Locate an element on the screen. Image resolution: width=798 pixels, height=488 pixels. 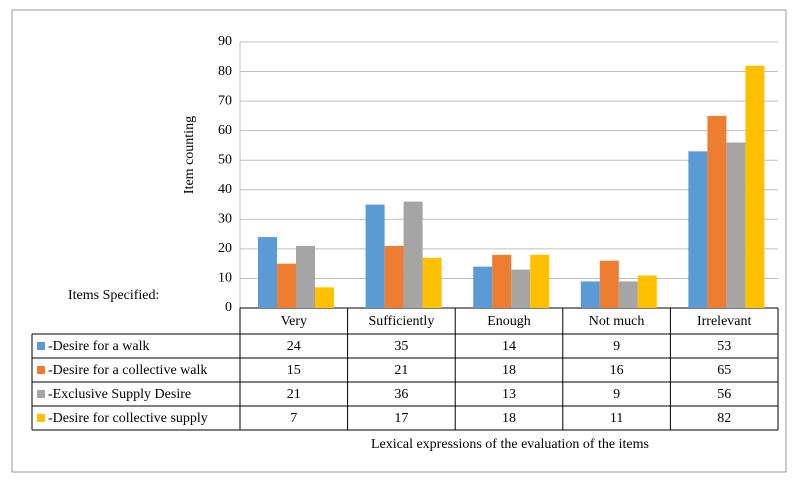
table-value: 15 is located at coordinates (294, 370).